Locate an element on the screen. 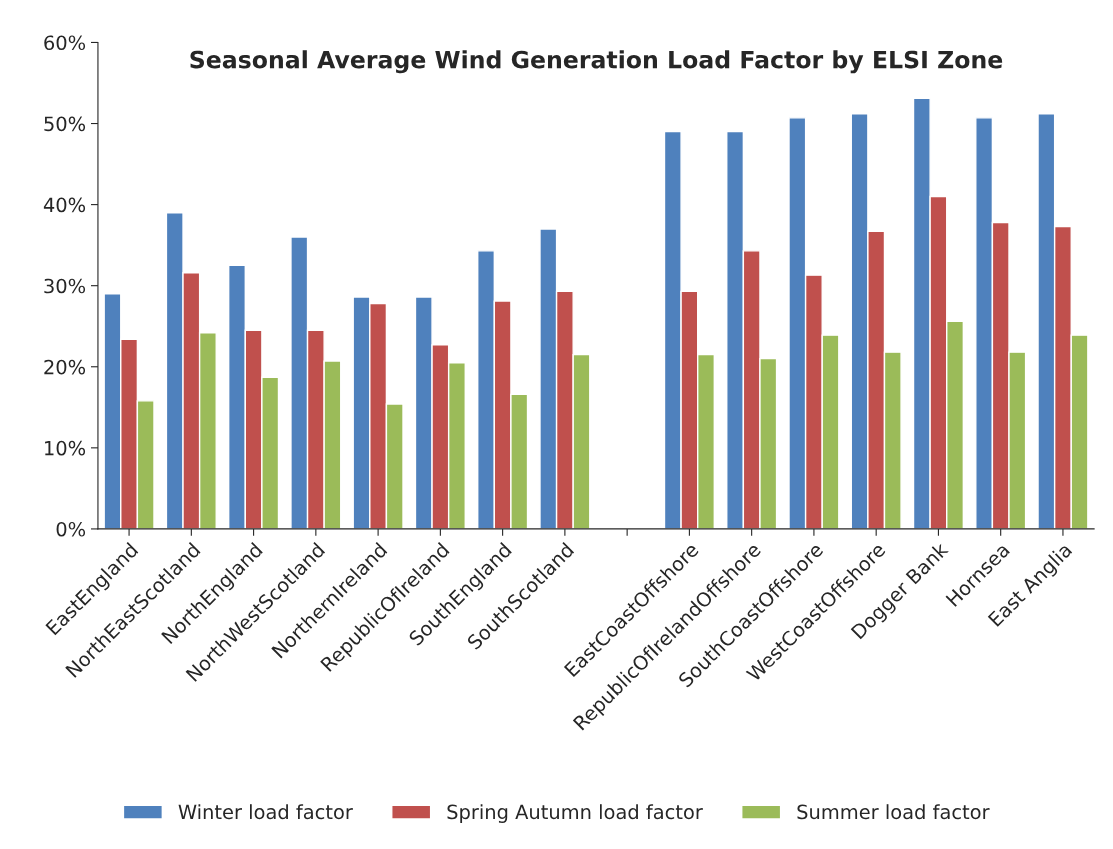  y-tick-label: 50% is located at coordinates (65, 124).